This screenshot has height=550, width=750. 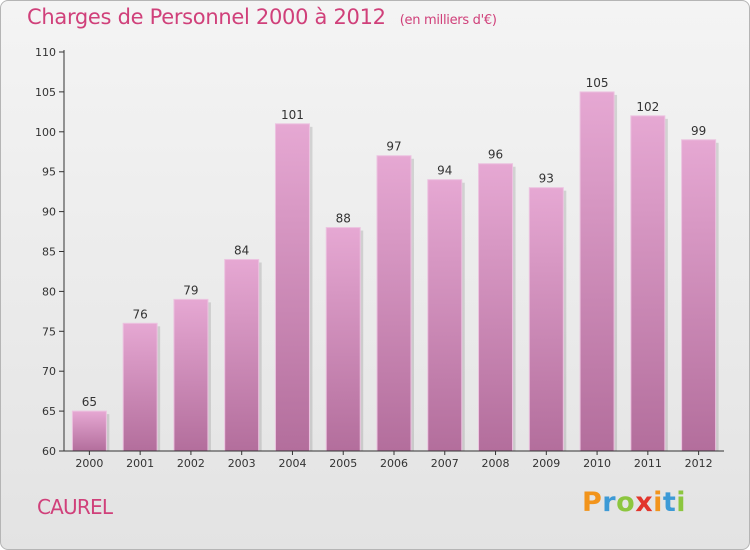 I want to click on x-tick-label-2009: 2009, so click(x=546, y=463).